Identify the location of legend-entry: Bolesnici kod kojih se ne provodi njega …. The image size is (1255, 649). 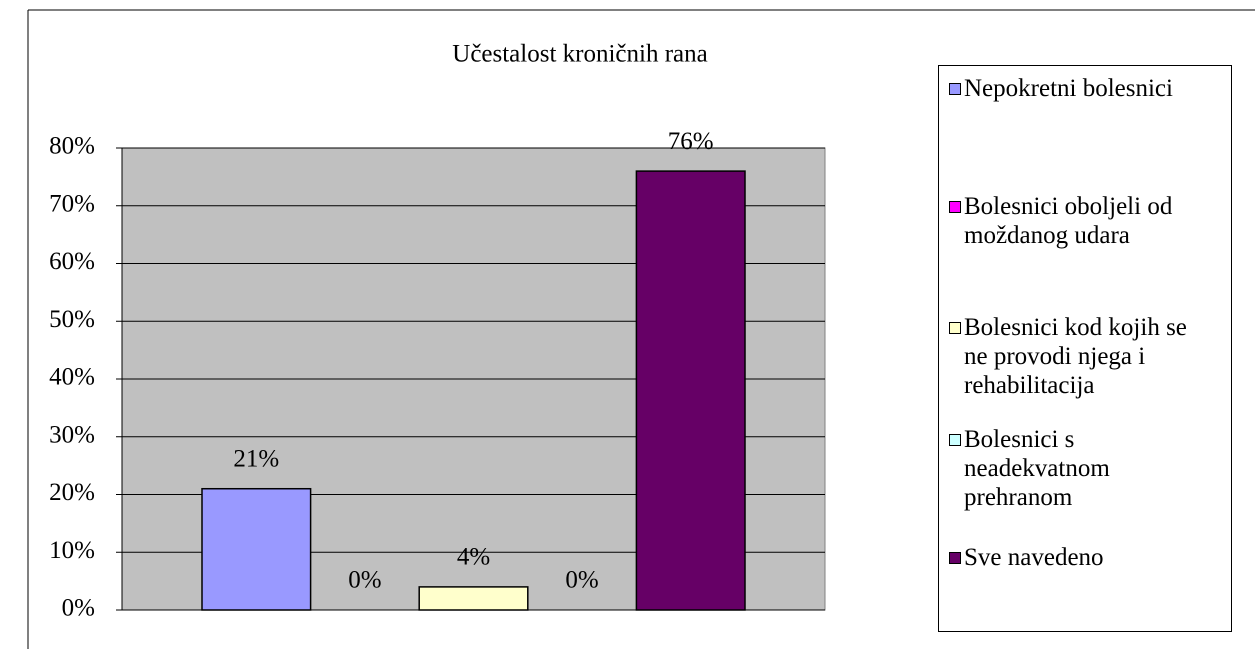
(1089, 356).